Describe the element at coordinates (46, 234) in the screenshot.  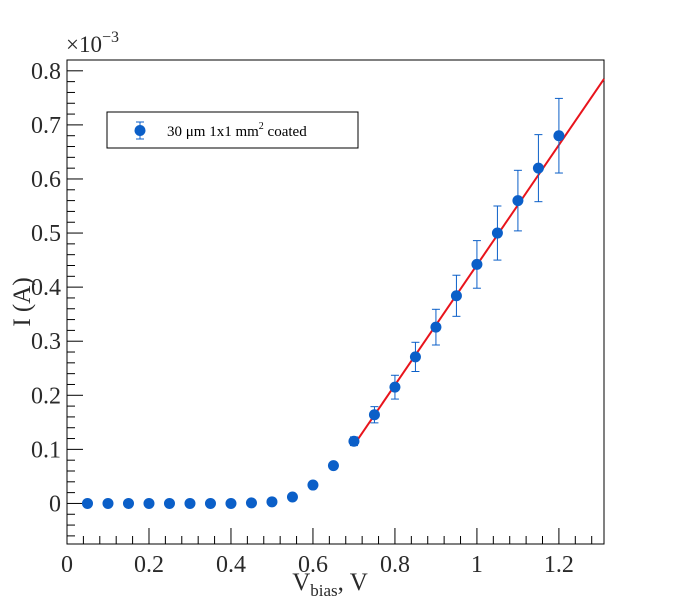
I see `y-tick-label: 0.5` at that location.